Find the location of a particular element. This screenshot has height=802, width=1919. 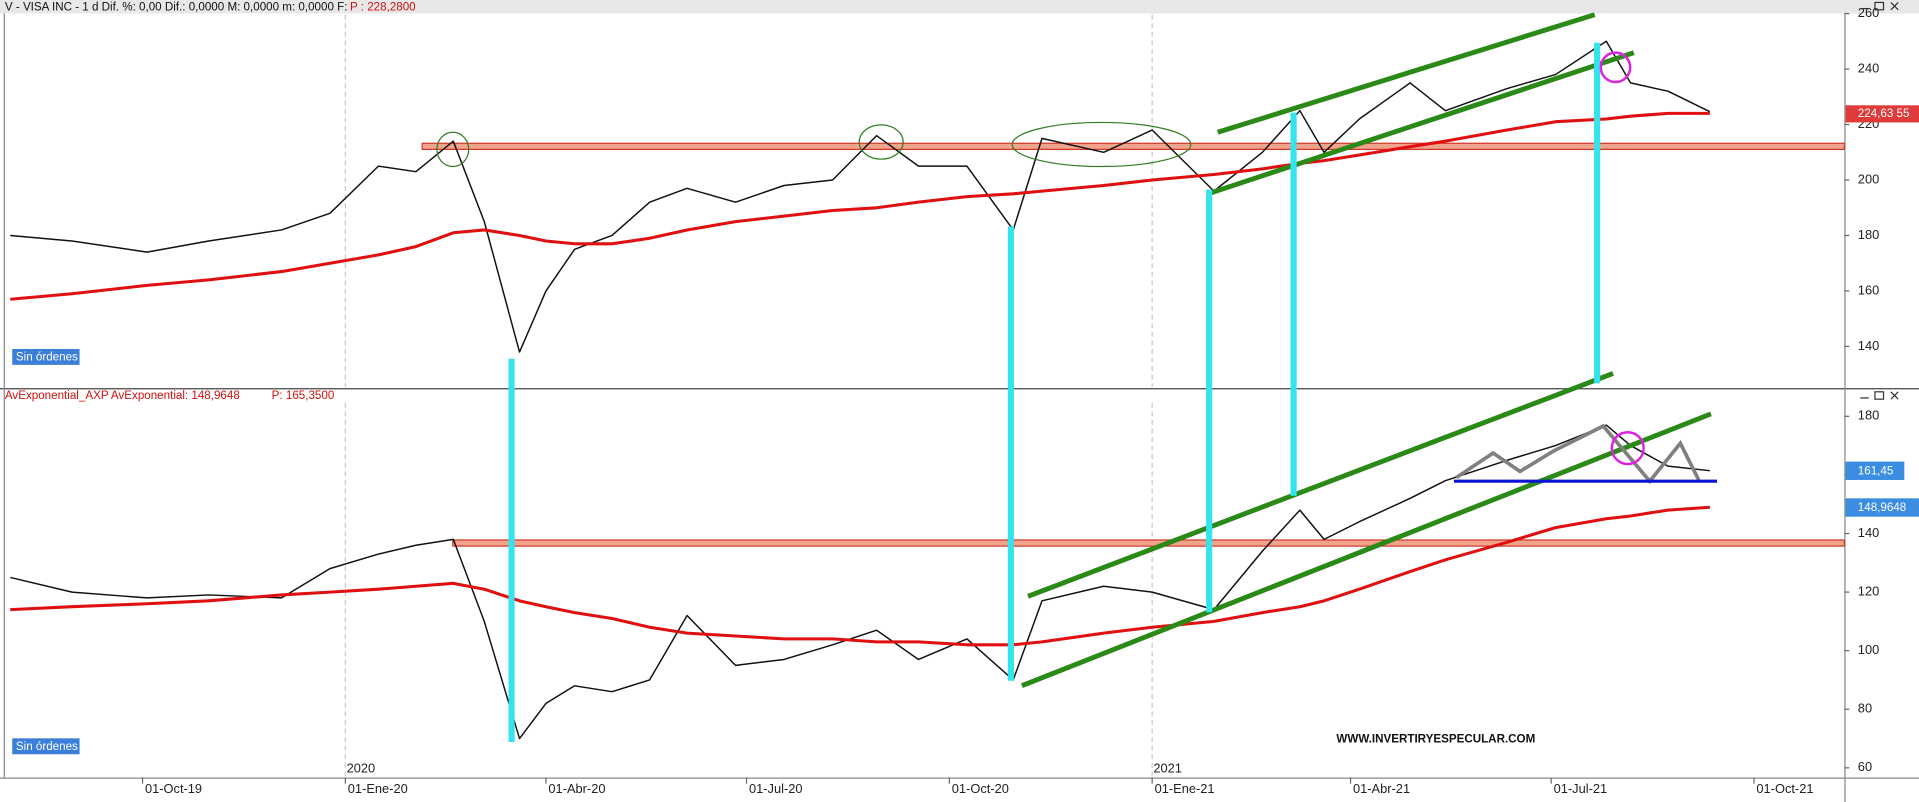

x-tick-label: 01-Jul-21 is located at coordinates (1581, 788).